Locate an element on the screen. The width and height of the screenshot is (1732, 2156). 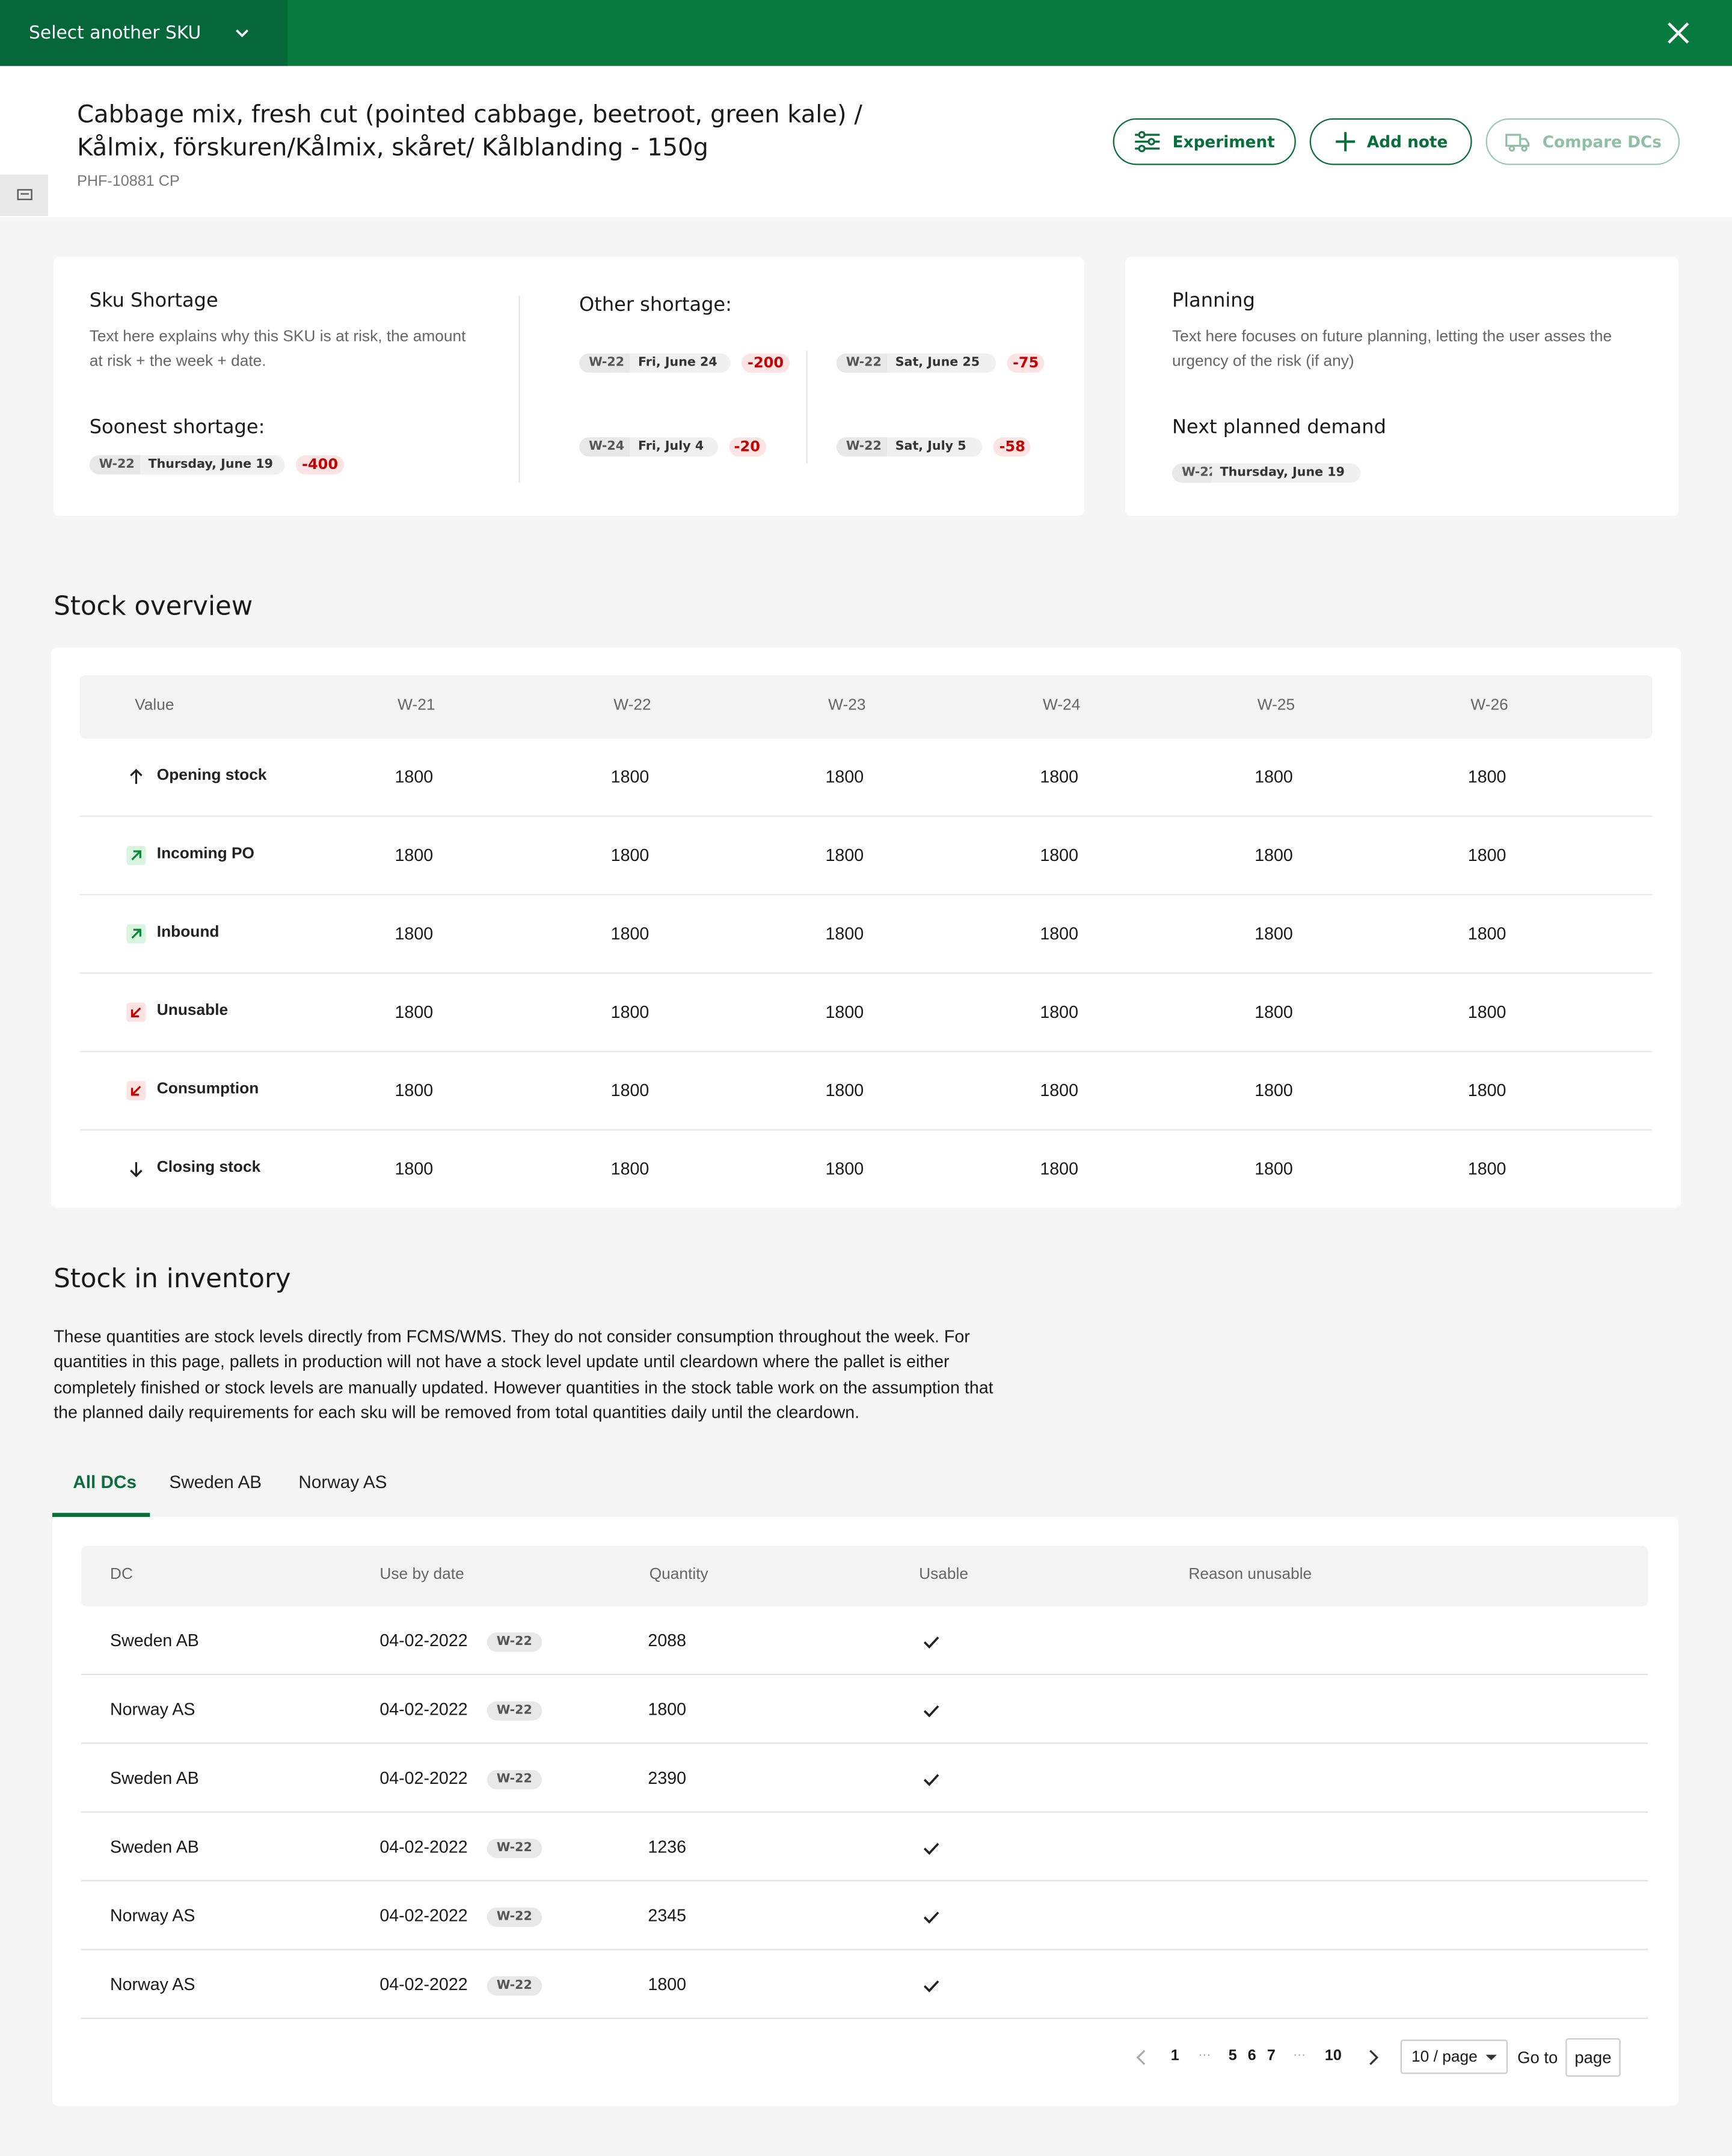
sku-selector: Select another SKU is located at coordinates (144, 33).